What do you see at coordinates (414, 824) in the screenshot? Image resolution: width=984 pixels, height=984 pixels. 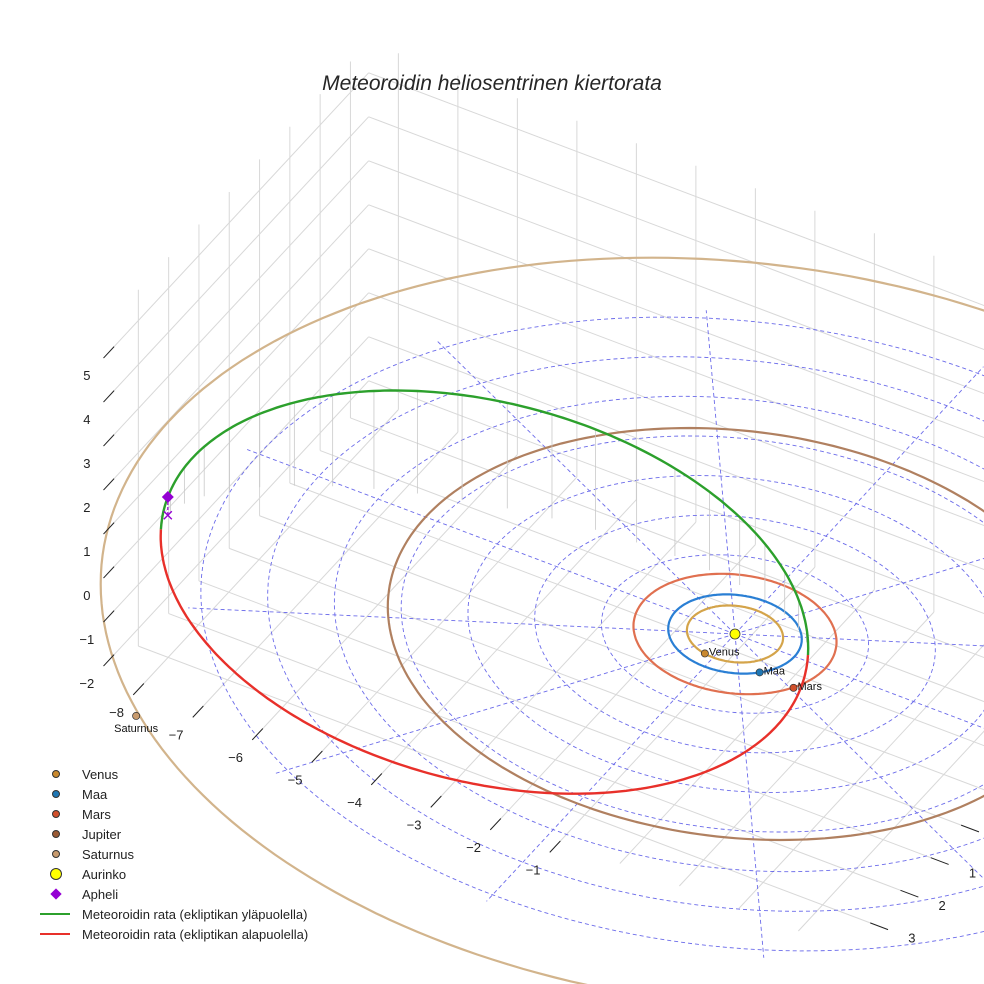 I see `x-tick-label: −3` at bounding box center [414, 824].